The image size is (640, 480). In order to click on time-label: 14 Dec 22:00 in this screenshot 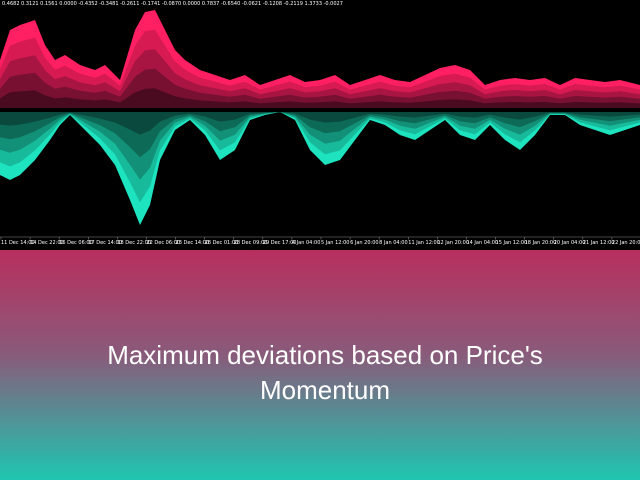, I will do `click(47, 243)`.